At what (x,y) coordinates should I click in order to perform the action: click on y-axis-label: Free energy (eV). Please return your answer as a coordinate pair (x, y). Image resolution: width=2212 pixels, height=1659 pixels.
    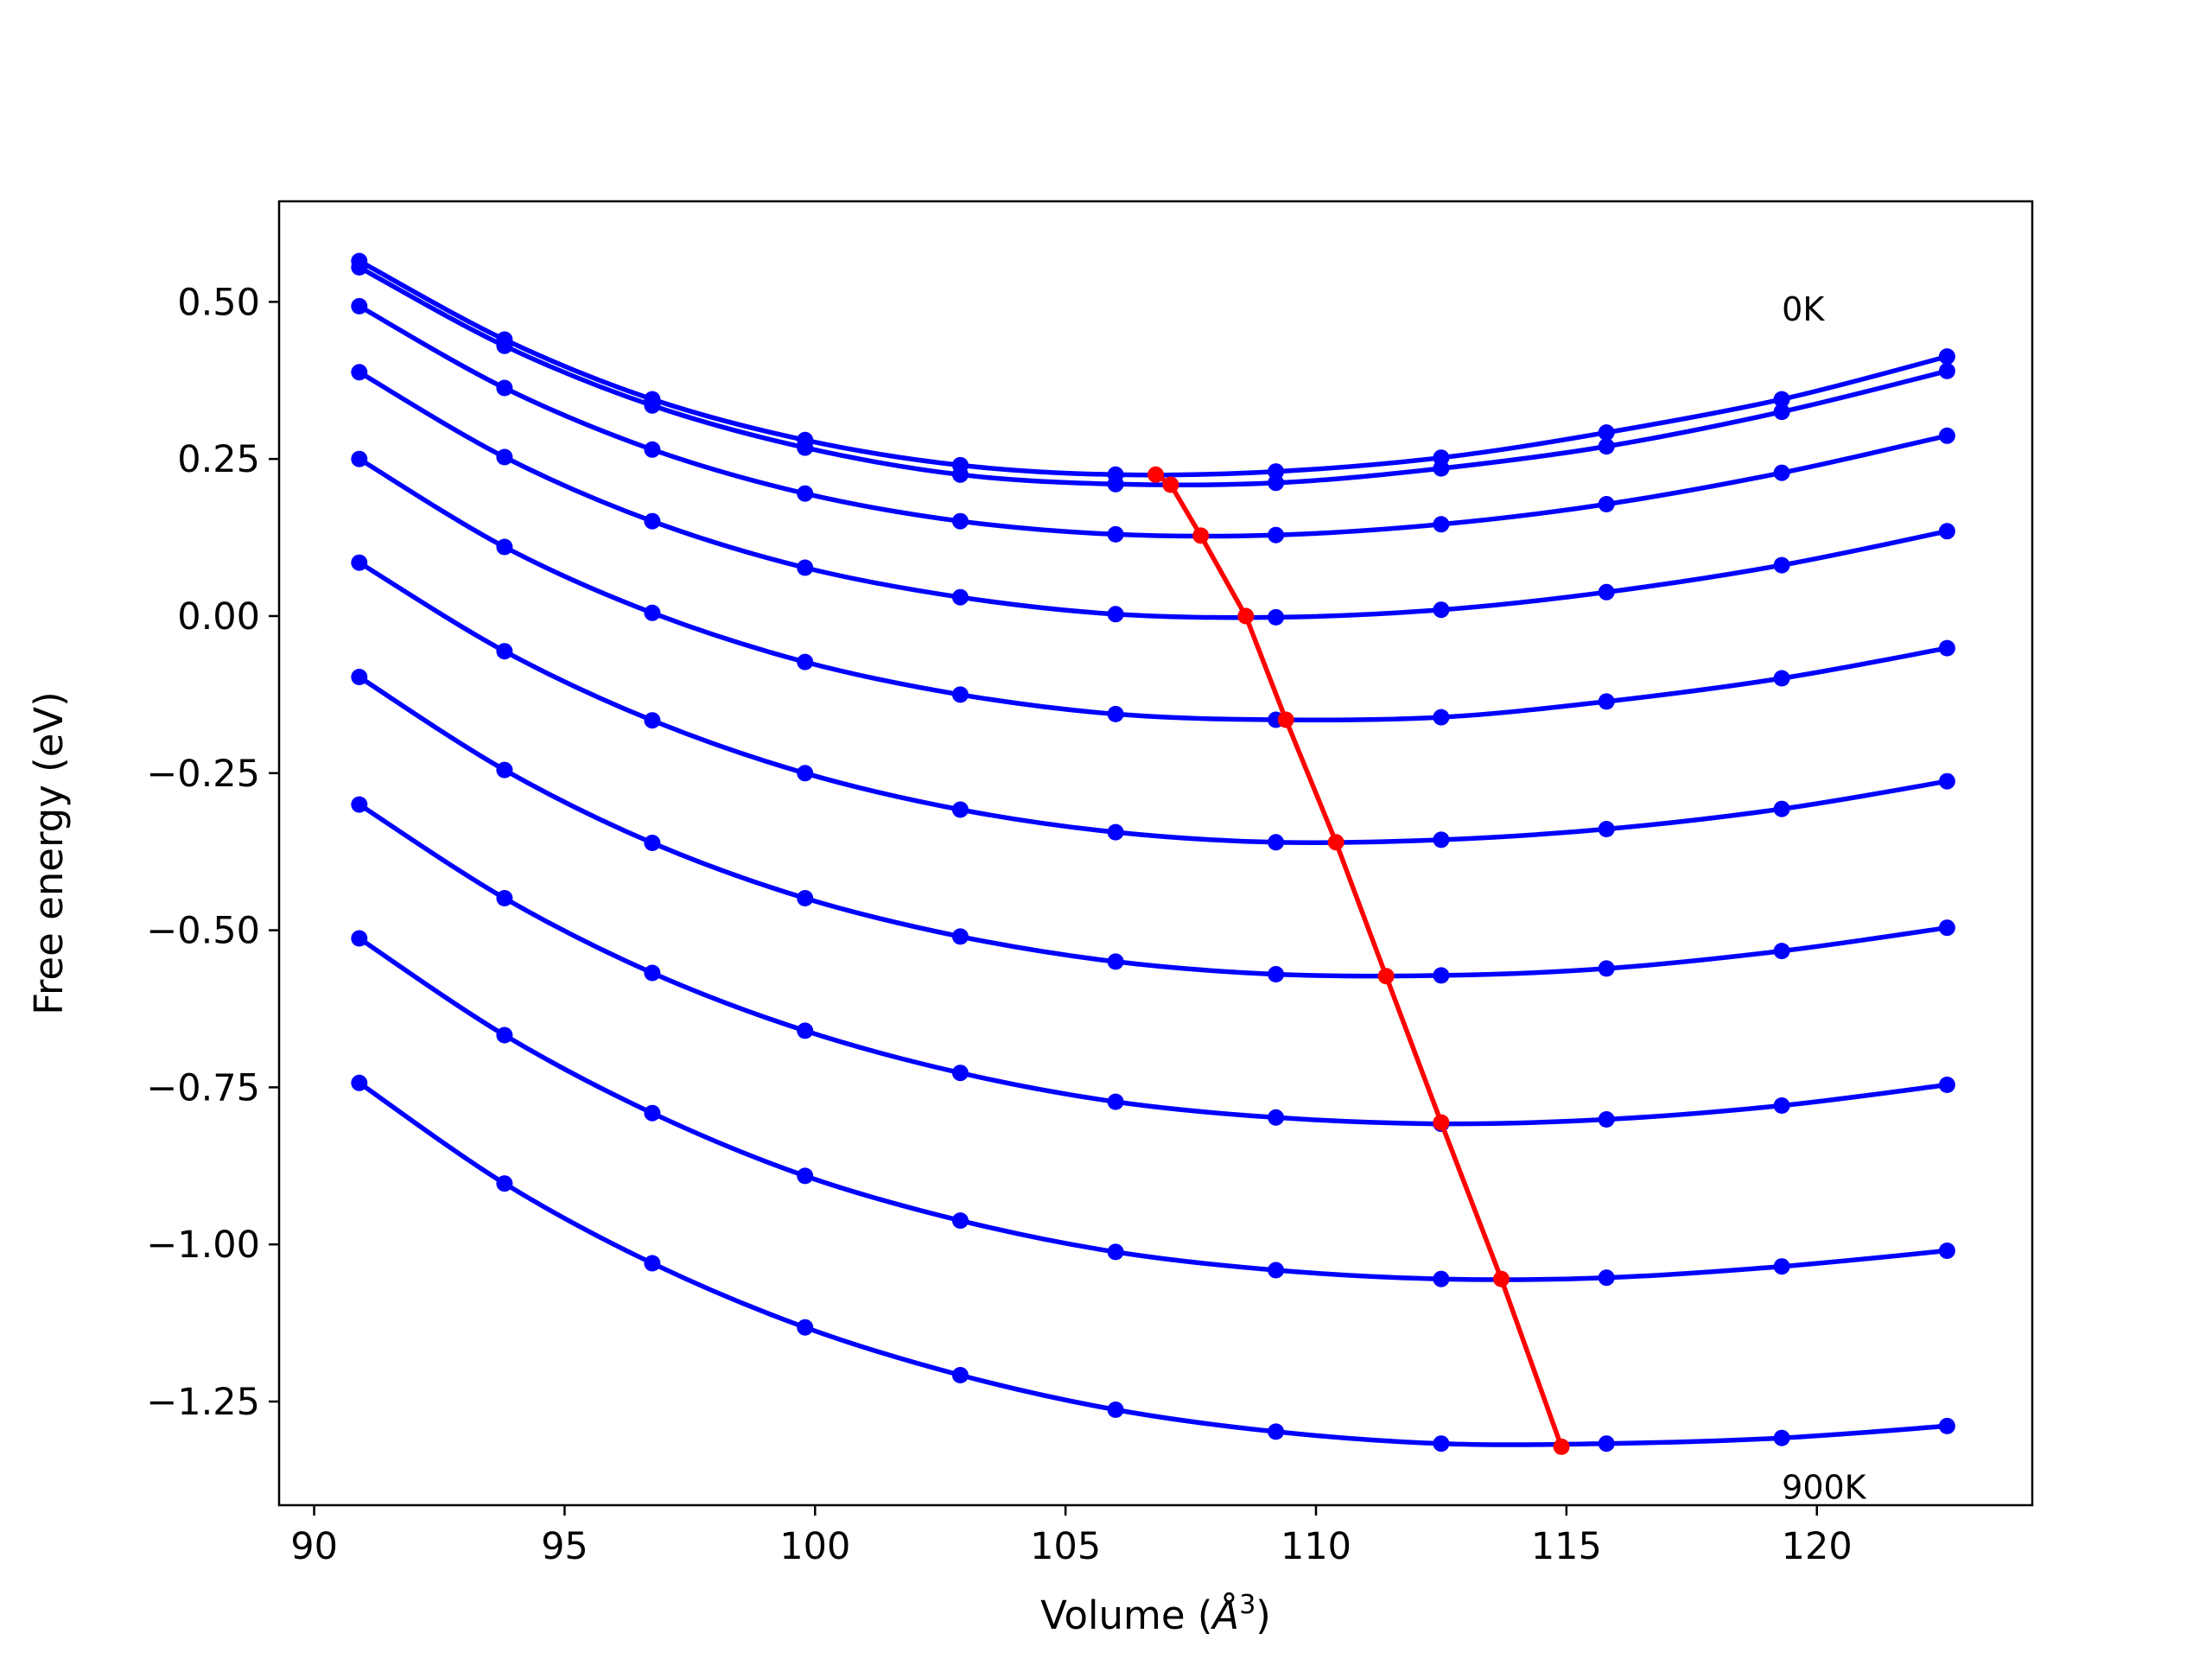
    Looking at the image, I should click on (49, 852).